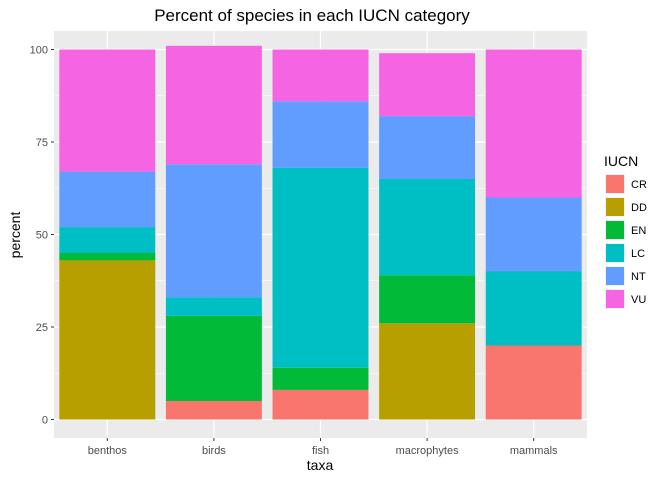  What do you see at coordinates (427, 227) in the screenshot?
I see `bar-segment-lc-macrophytes` at bounding box center [427, 227].